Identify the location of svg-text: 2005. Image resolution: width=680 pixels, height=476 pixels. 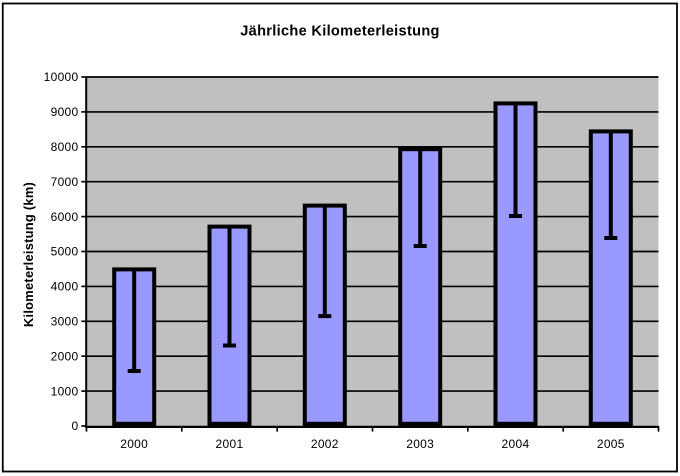
(611, 444).